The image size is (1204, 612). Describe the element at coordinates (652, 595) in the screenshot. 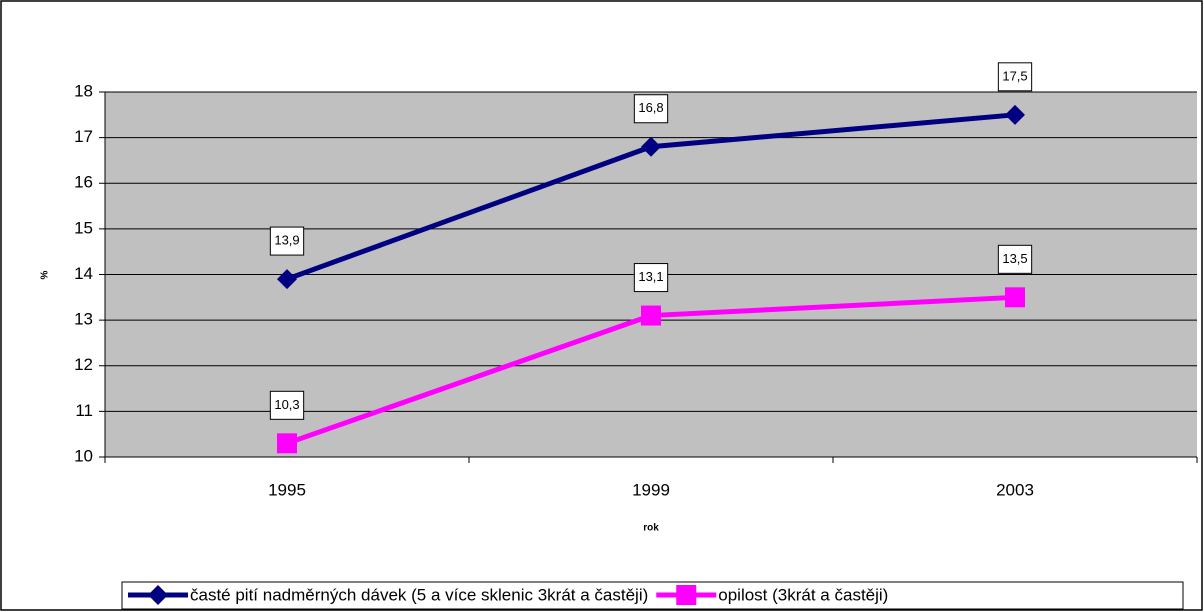

I see `legend-box` at that location.